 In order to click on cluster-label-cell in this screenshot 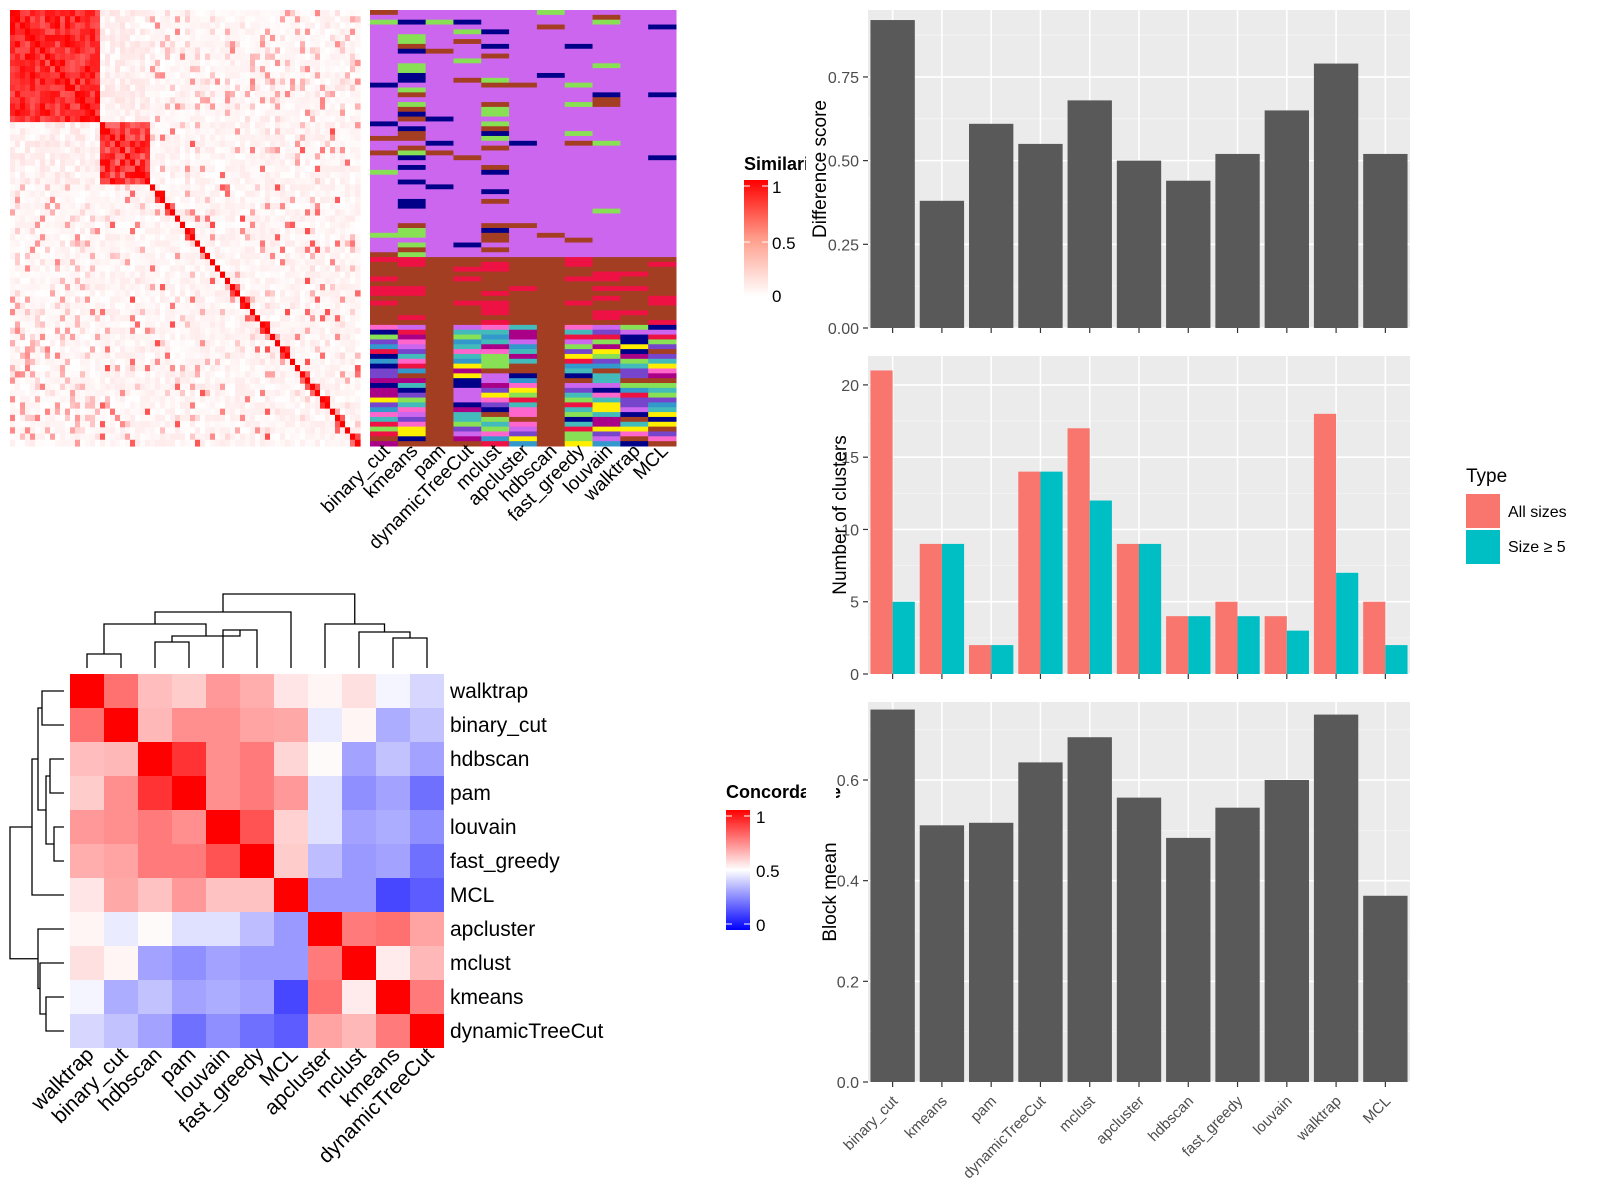, I will do `click(384, 279)`.